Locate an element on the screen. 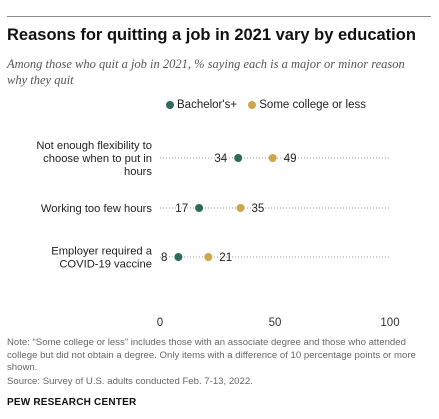  data-label-bachelors: 17 is located at coordinates (181, 209).